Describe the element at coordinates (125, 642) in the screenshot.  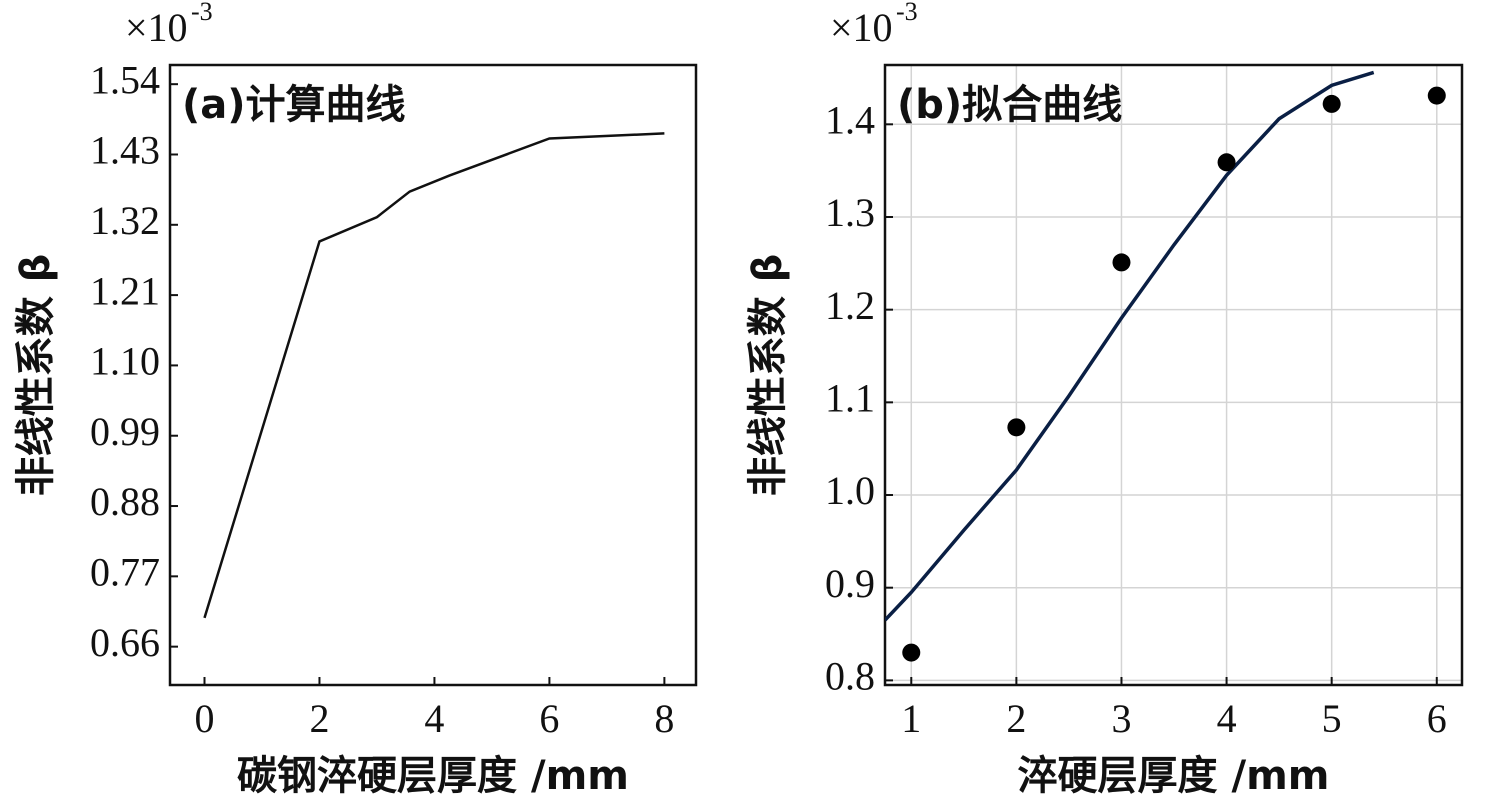
I see `y-tick-label: 0.66` at that location.